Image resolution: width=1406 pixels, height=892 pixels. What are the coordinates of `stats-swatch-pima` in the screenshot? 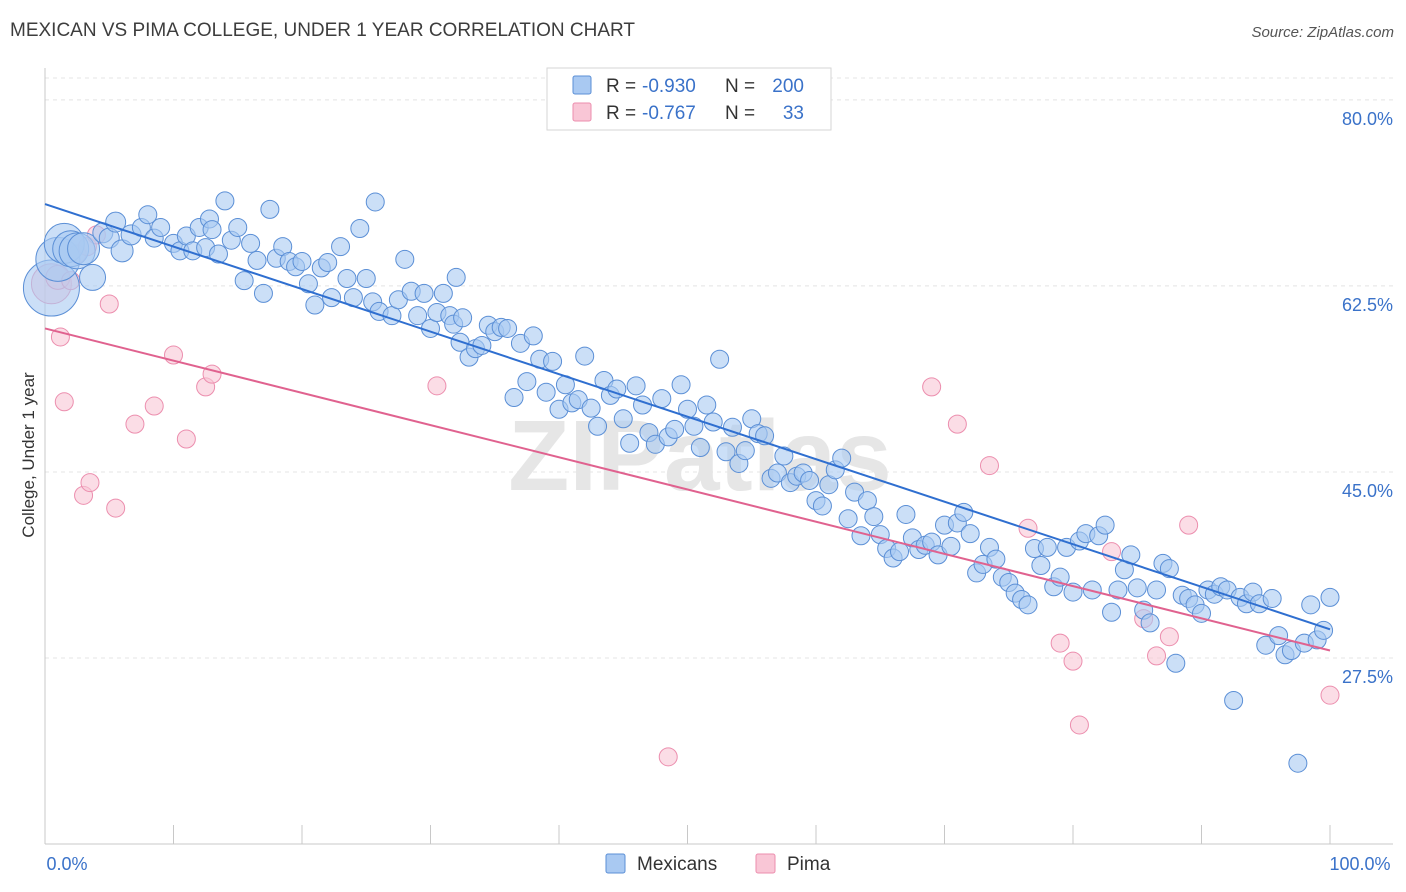 It's located at (582, 112).